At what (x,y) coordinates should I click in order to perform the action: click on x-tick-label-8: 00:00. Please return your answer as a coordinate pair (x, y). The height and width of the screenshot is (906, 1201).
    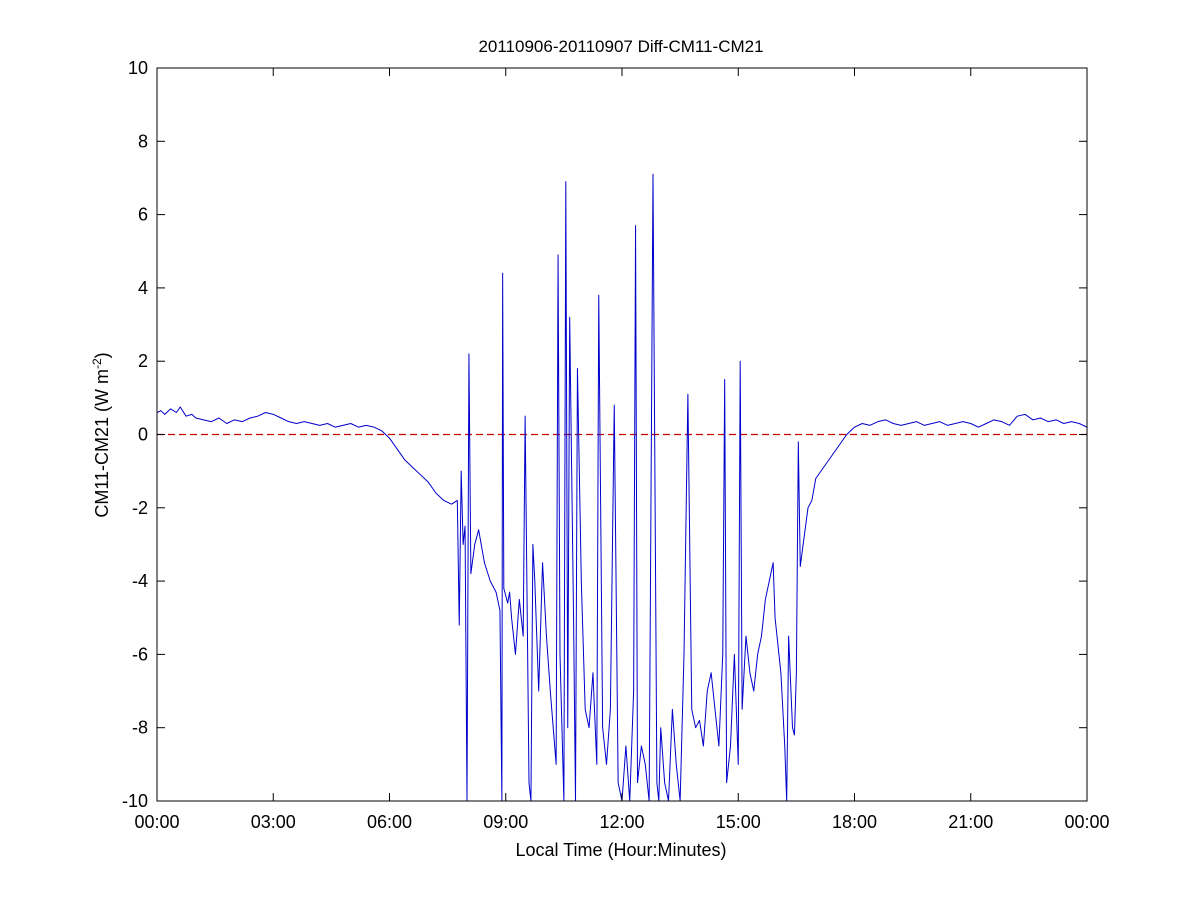
    Looking at the image, I should click on (1086, 822).